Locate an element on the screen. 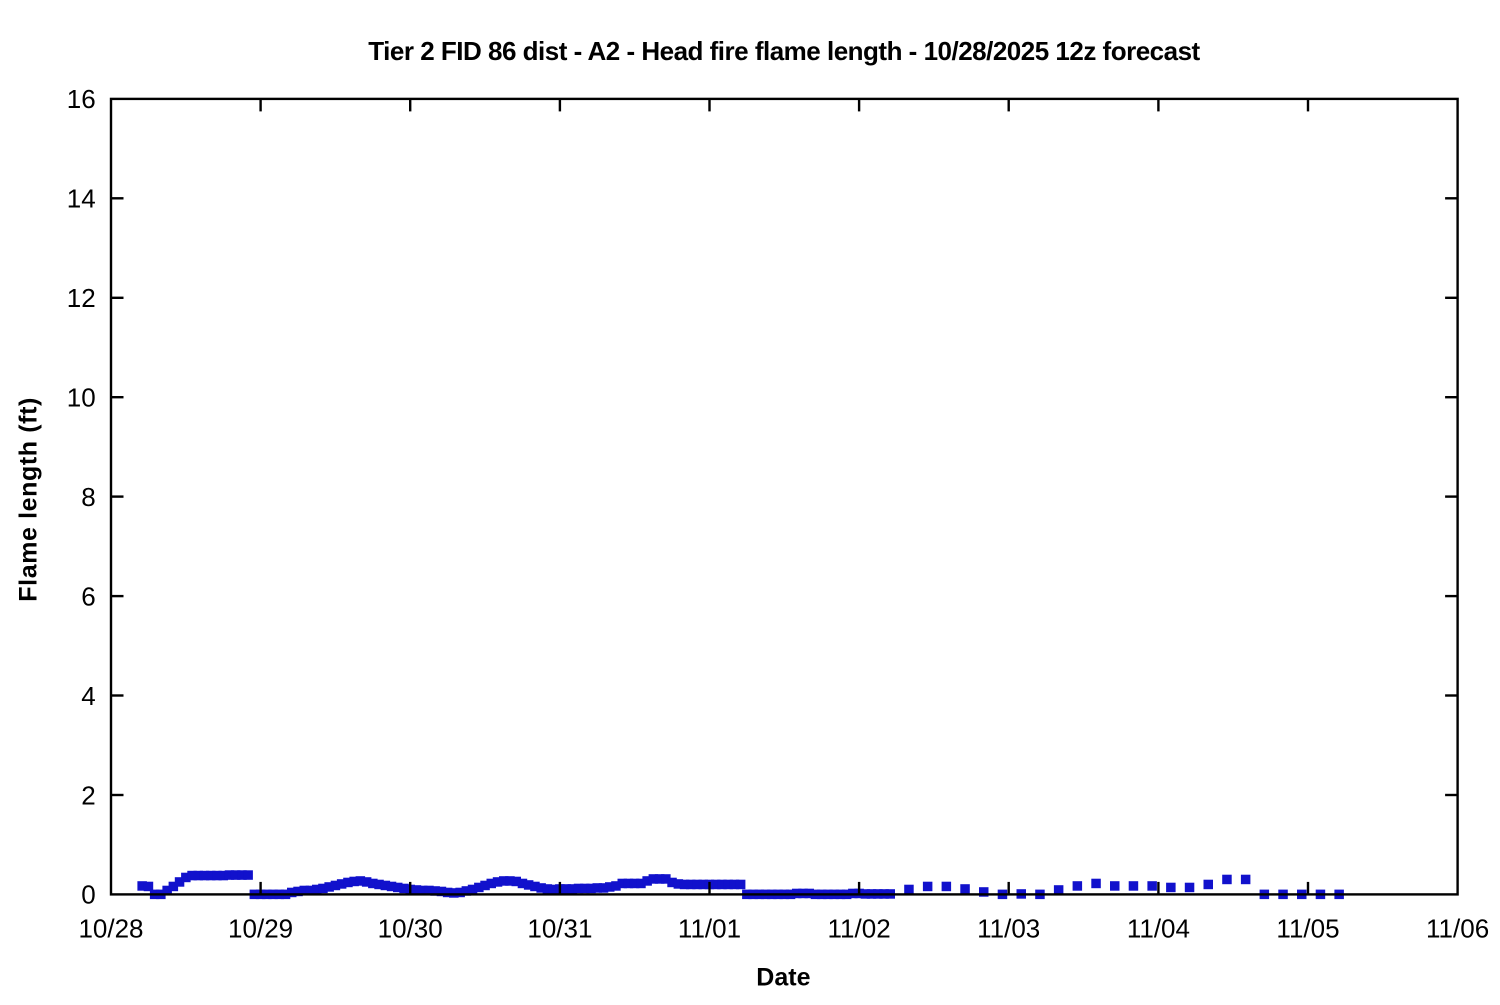  svg-text: 12 is located at coordinates (81, 298).